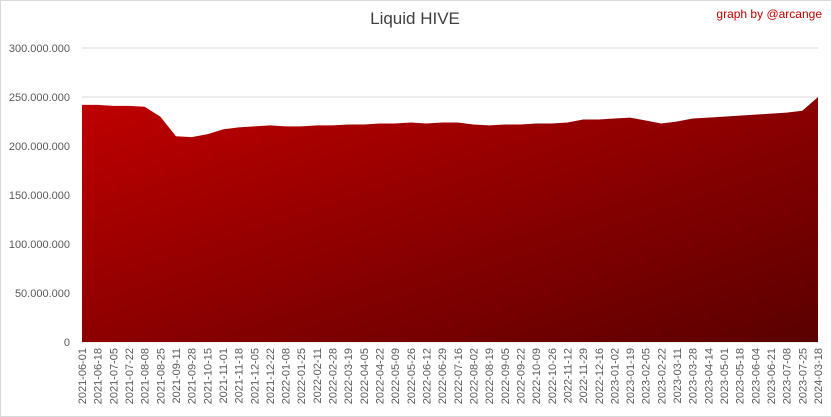 Image resolution: width=832 pixels, height=417 pixels. What do you see at coordinates (803, 376) in the screenshot?
I see `x-tick-label: 2023-07-25` at bounding box center [803, 376].